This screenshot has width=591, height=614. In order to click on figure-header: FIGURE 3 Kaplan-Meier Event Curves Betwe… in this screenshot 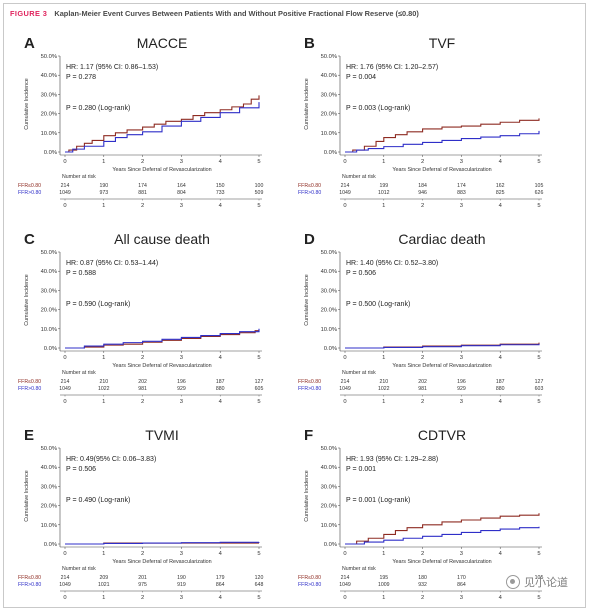, I will do `click(214, 13)`.